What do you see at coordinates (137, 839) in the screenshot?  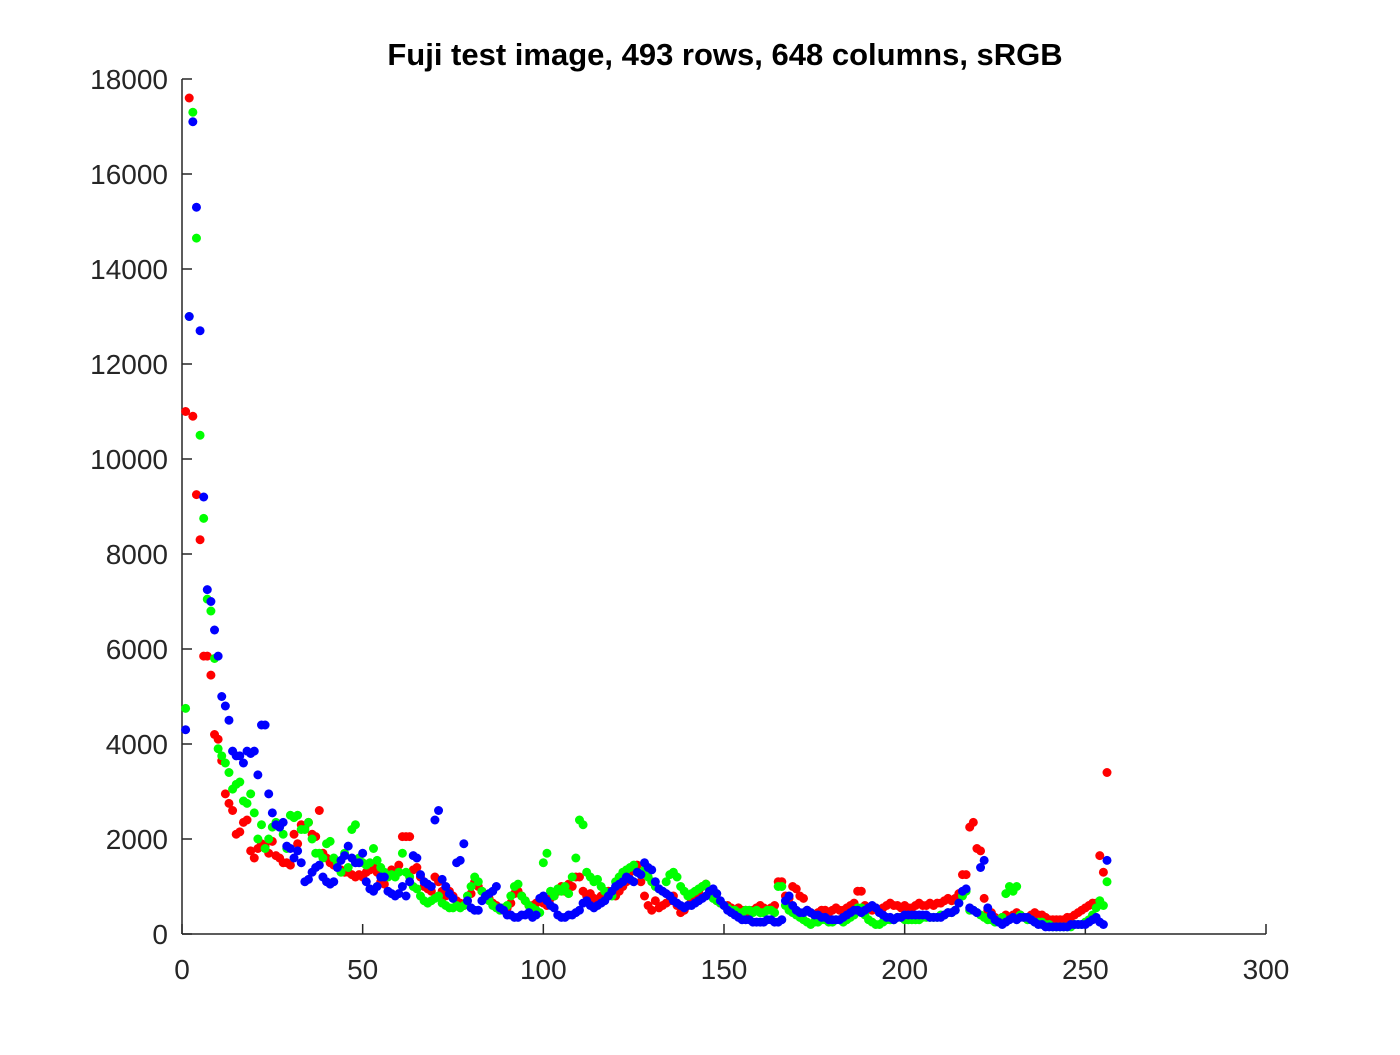 I see `y-tick-label: 2000` at bounding box center [137, 839].